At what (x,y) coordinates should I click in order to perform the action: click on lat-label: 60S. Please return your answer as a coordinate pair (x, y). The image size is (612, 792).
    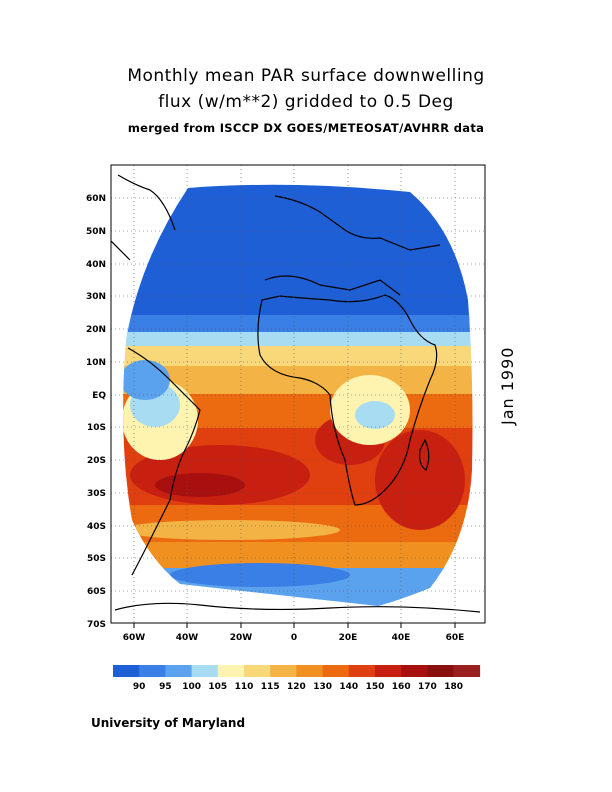
    Looking at the image, I should click on (96, 592).